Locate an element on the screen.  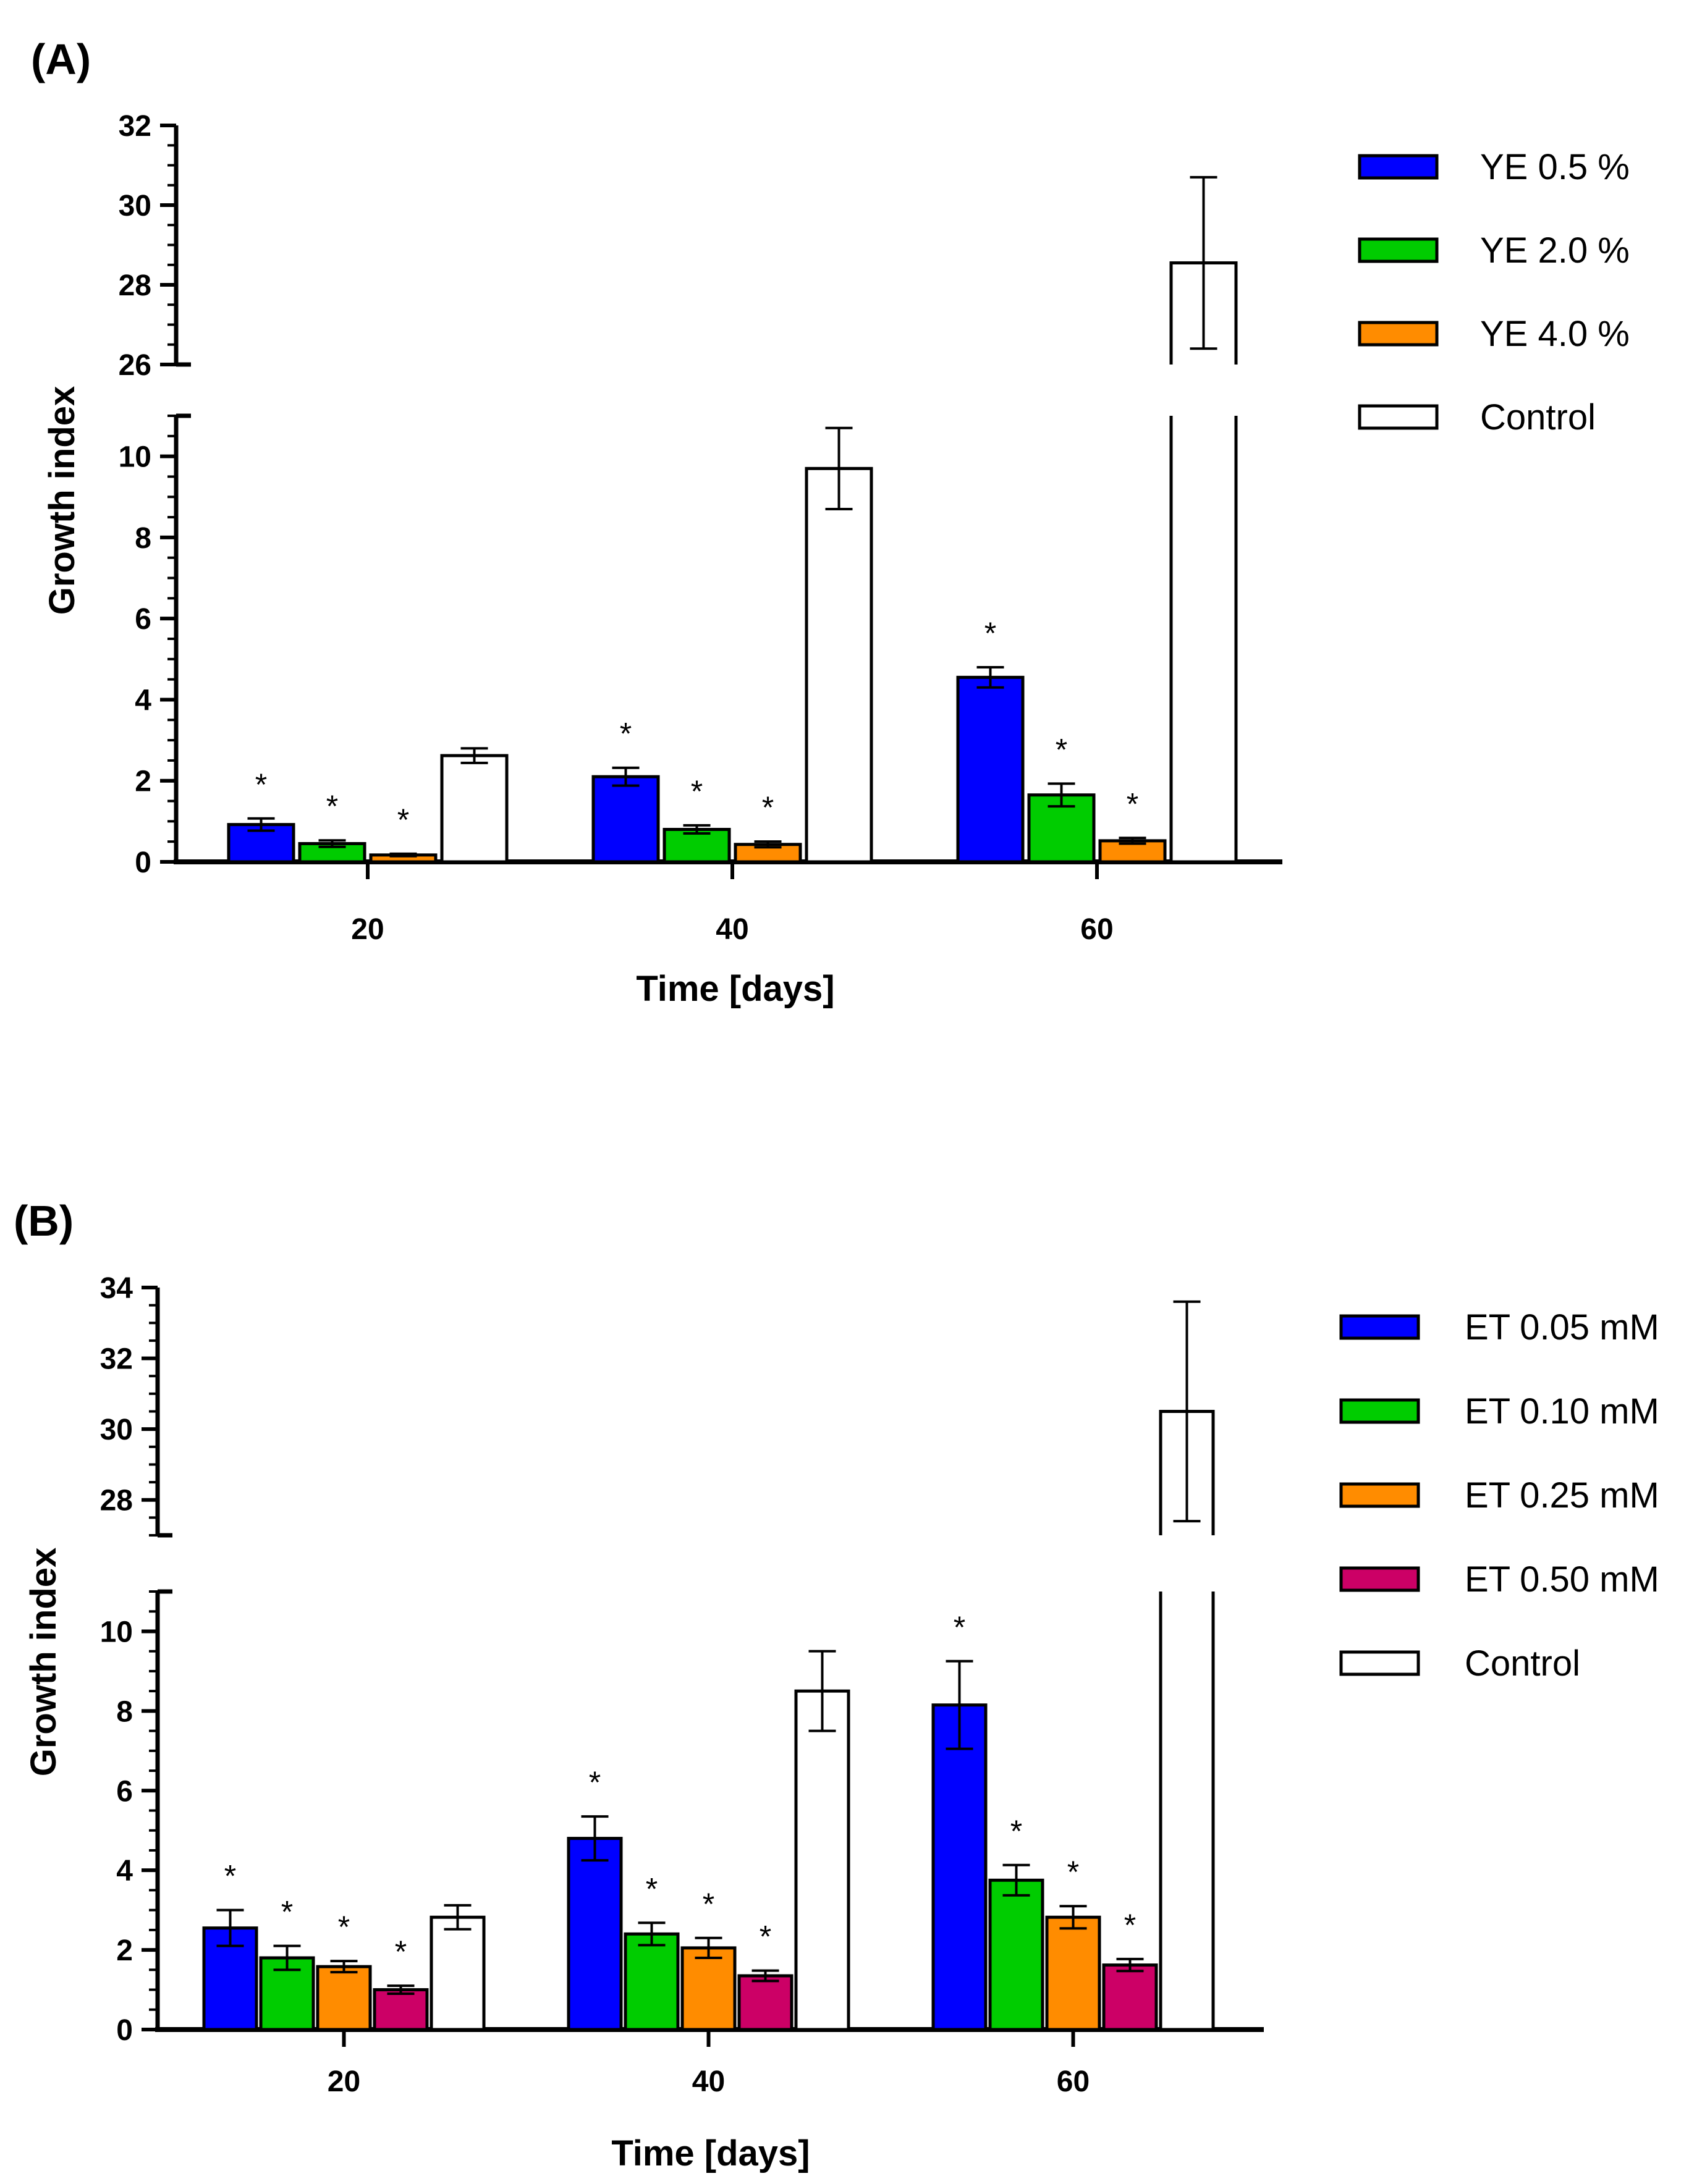
legend-label: ET 0.05 mM is located at coordinates (1562, 1327).